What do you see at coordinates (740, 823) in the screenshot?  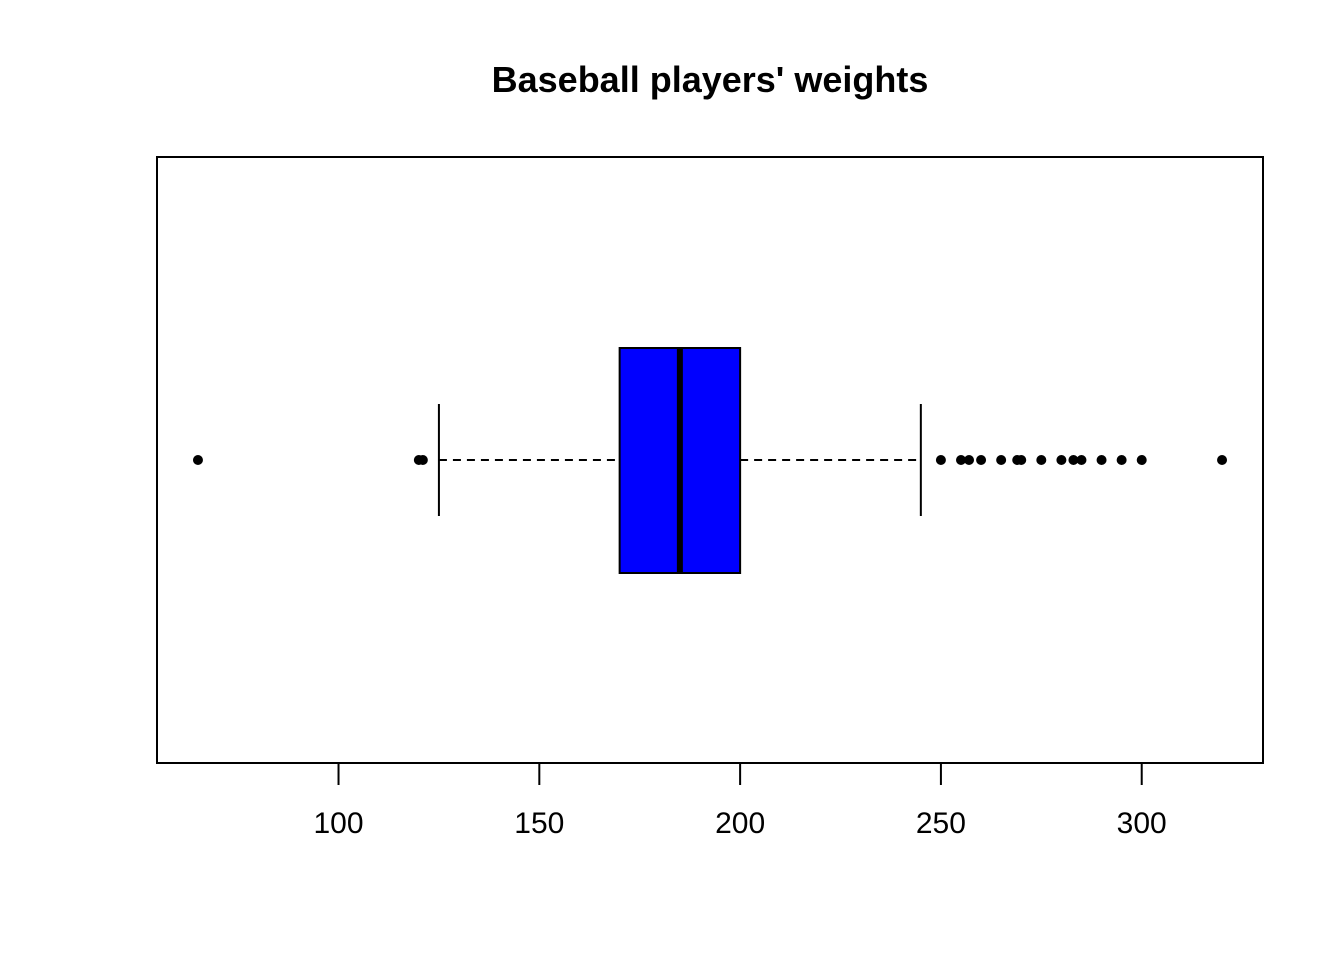 I see `x-tick-label: 200` at bounding box center [740, 823].